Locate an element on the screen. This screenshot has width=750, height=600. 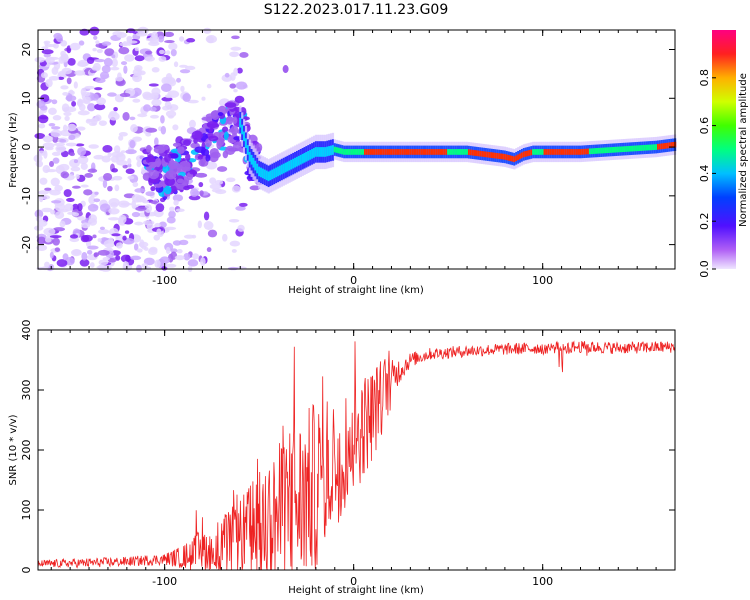
y-tick-label: -20 is located at coordinates (26, 245).